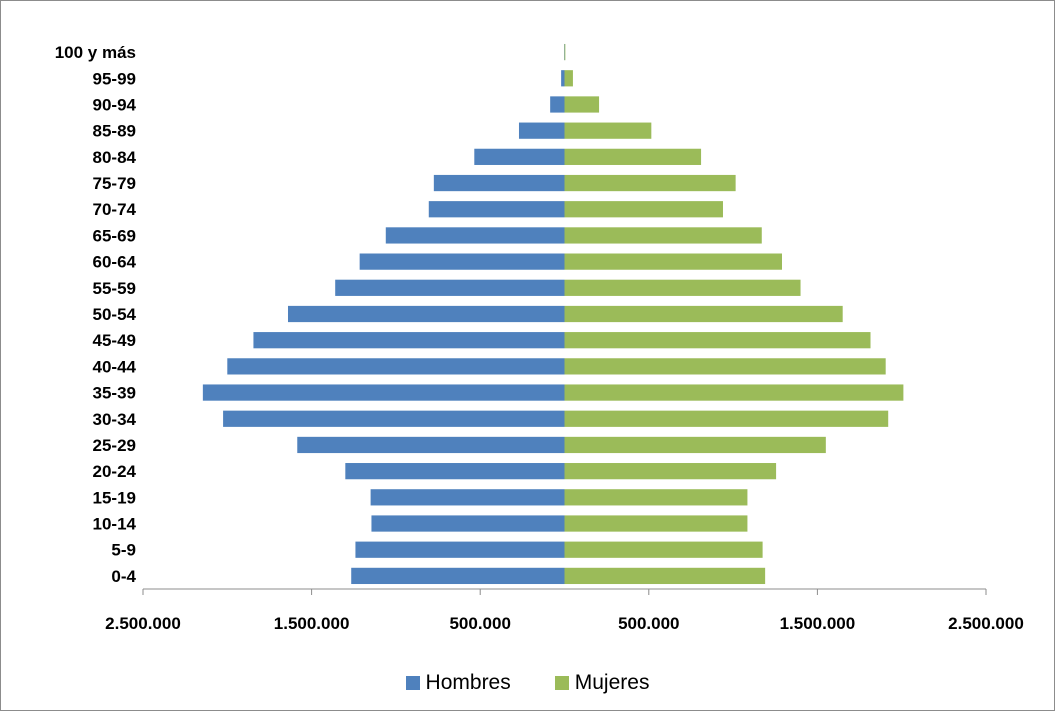 The width and height of the screenshot is (1055, 712). Describe the element at coordinates (115, 104) in the screenshot. I see `category-label: 90-94` at that location.